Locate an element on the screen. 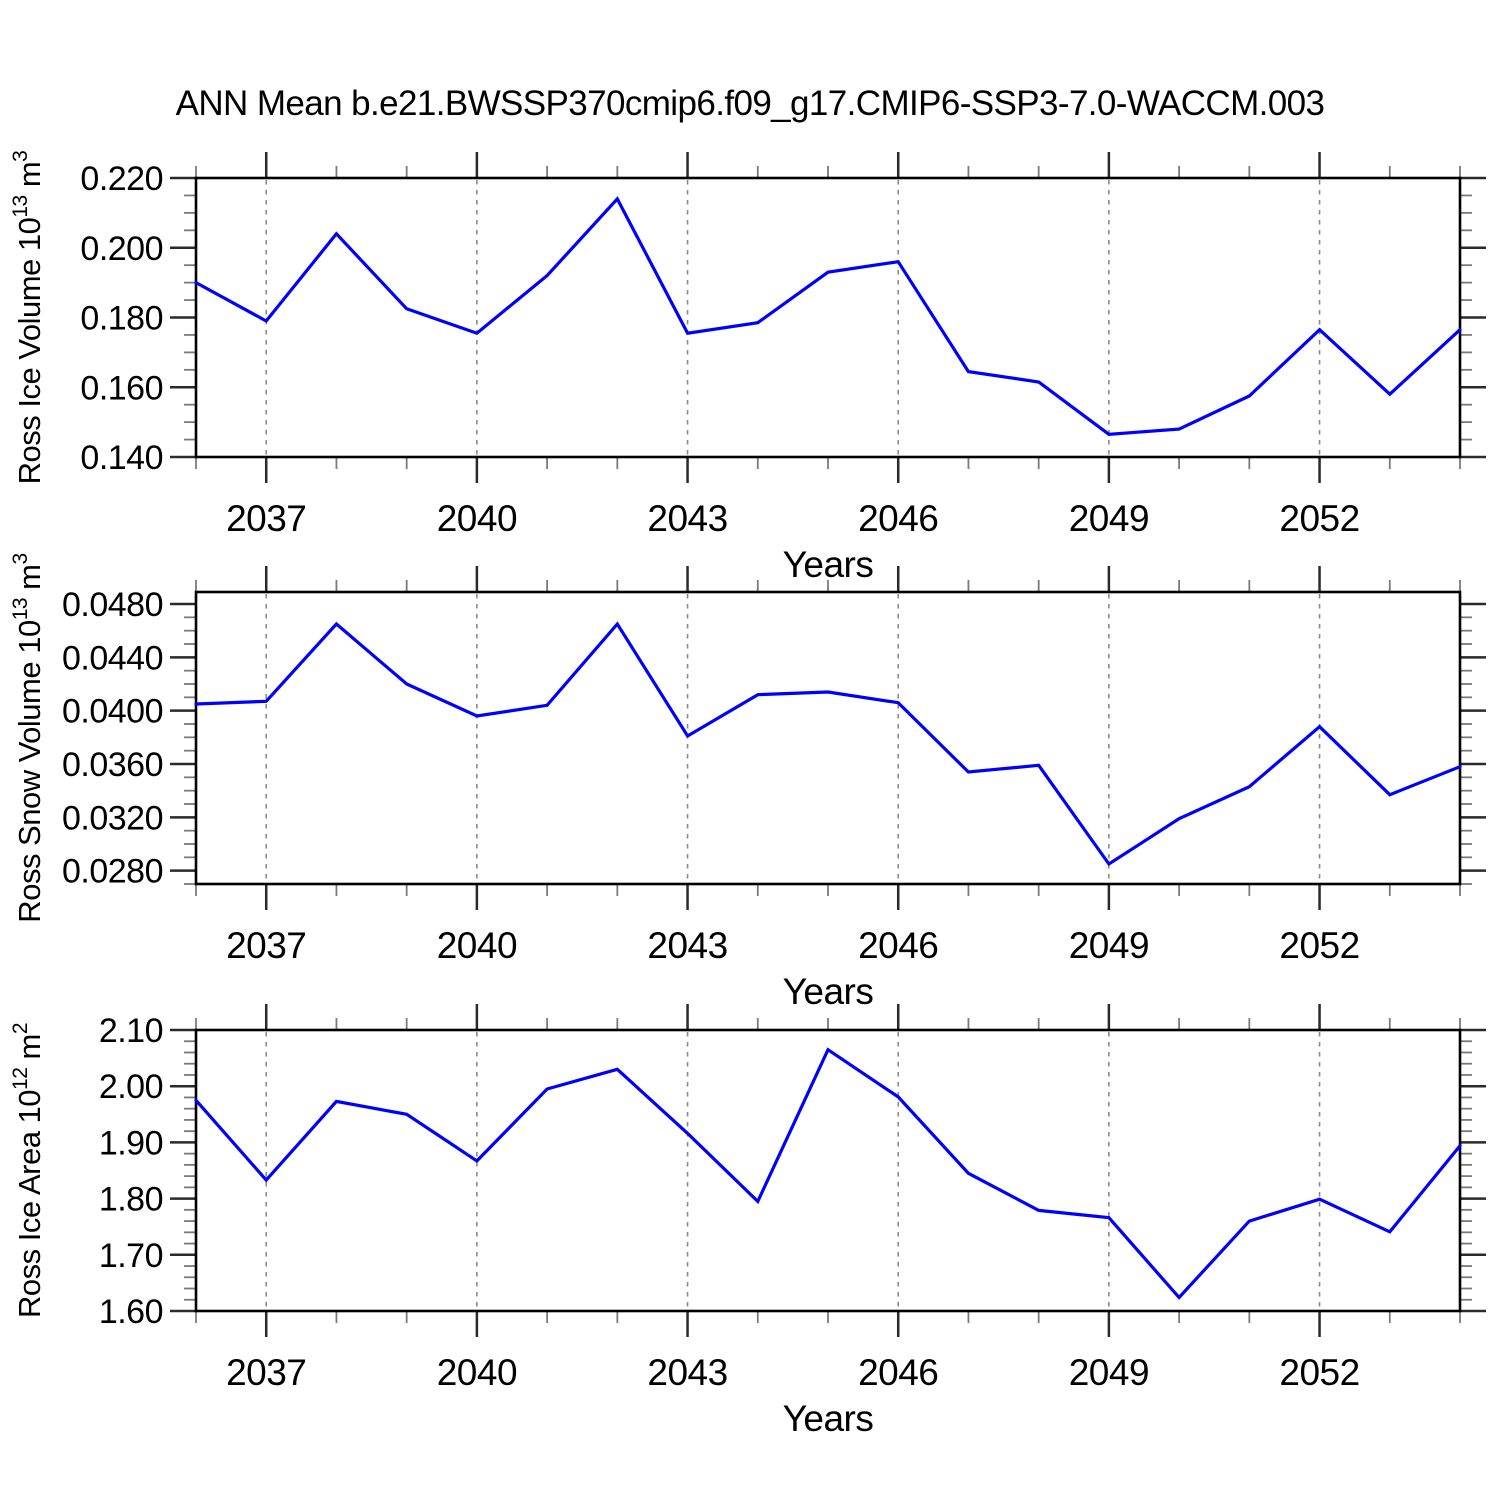  y-tick-label: 0.0360 is located at coordinates (112, 765).